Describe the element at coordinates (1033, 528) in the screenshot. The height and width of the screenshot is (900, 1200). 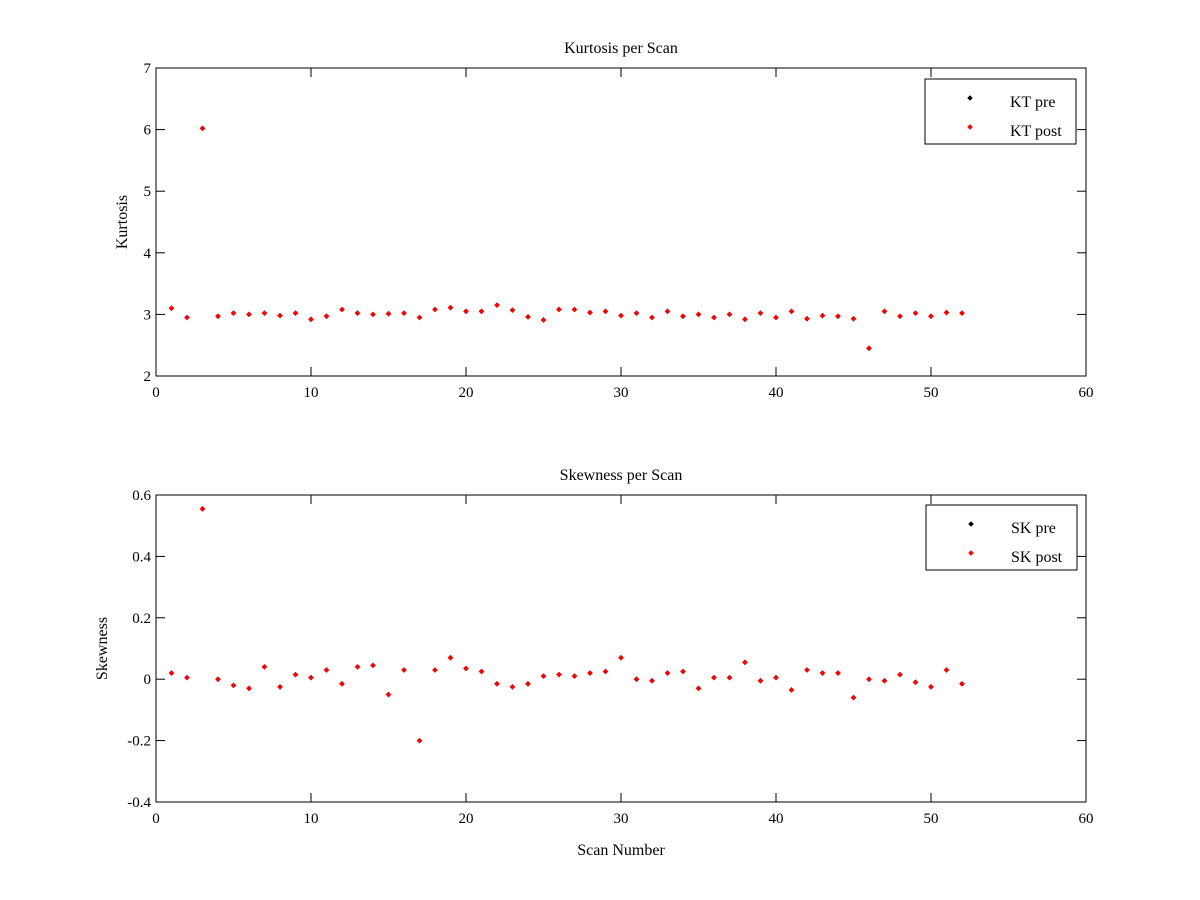
I see `legend-label: SK pre` at that location.